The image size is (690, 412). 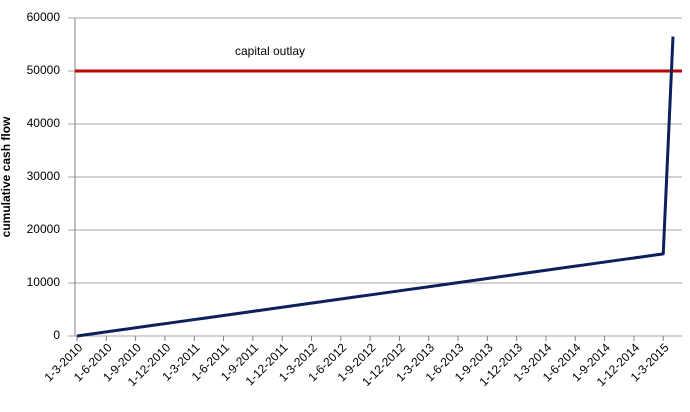 I want to click on y-tick-label: 60000, so click(x=44, y=17).